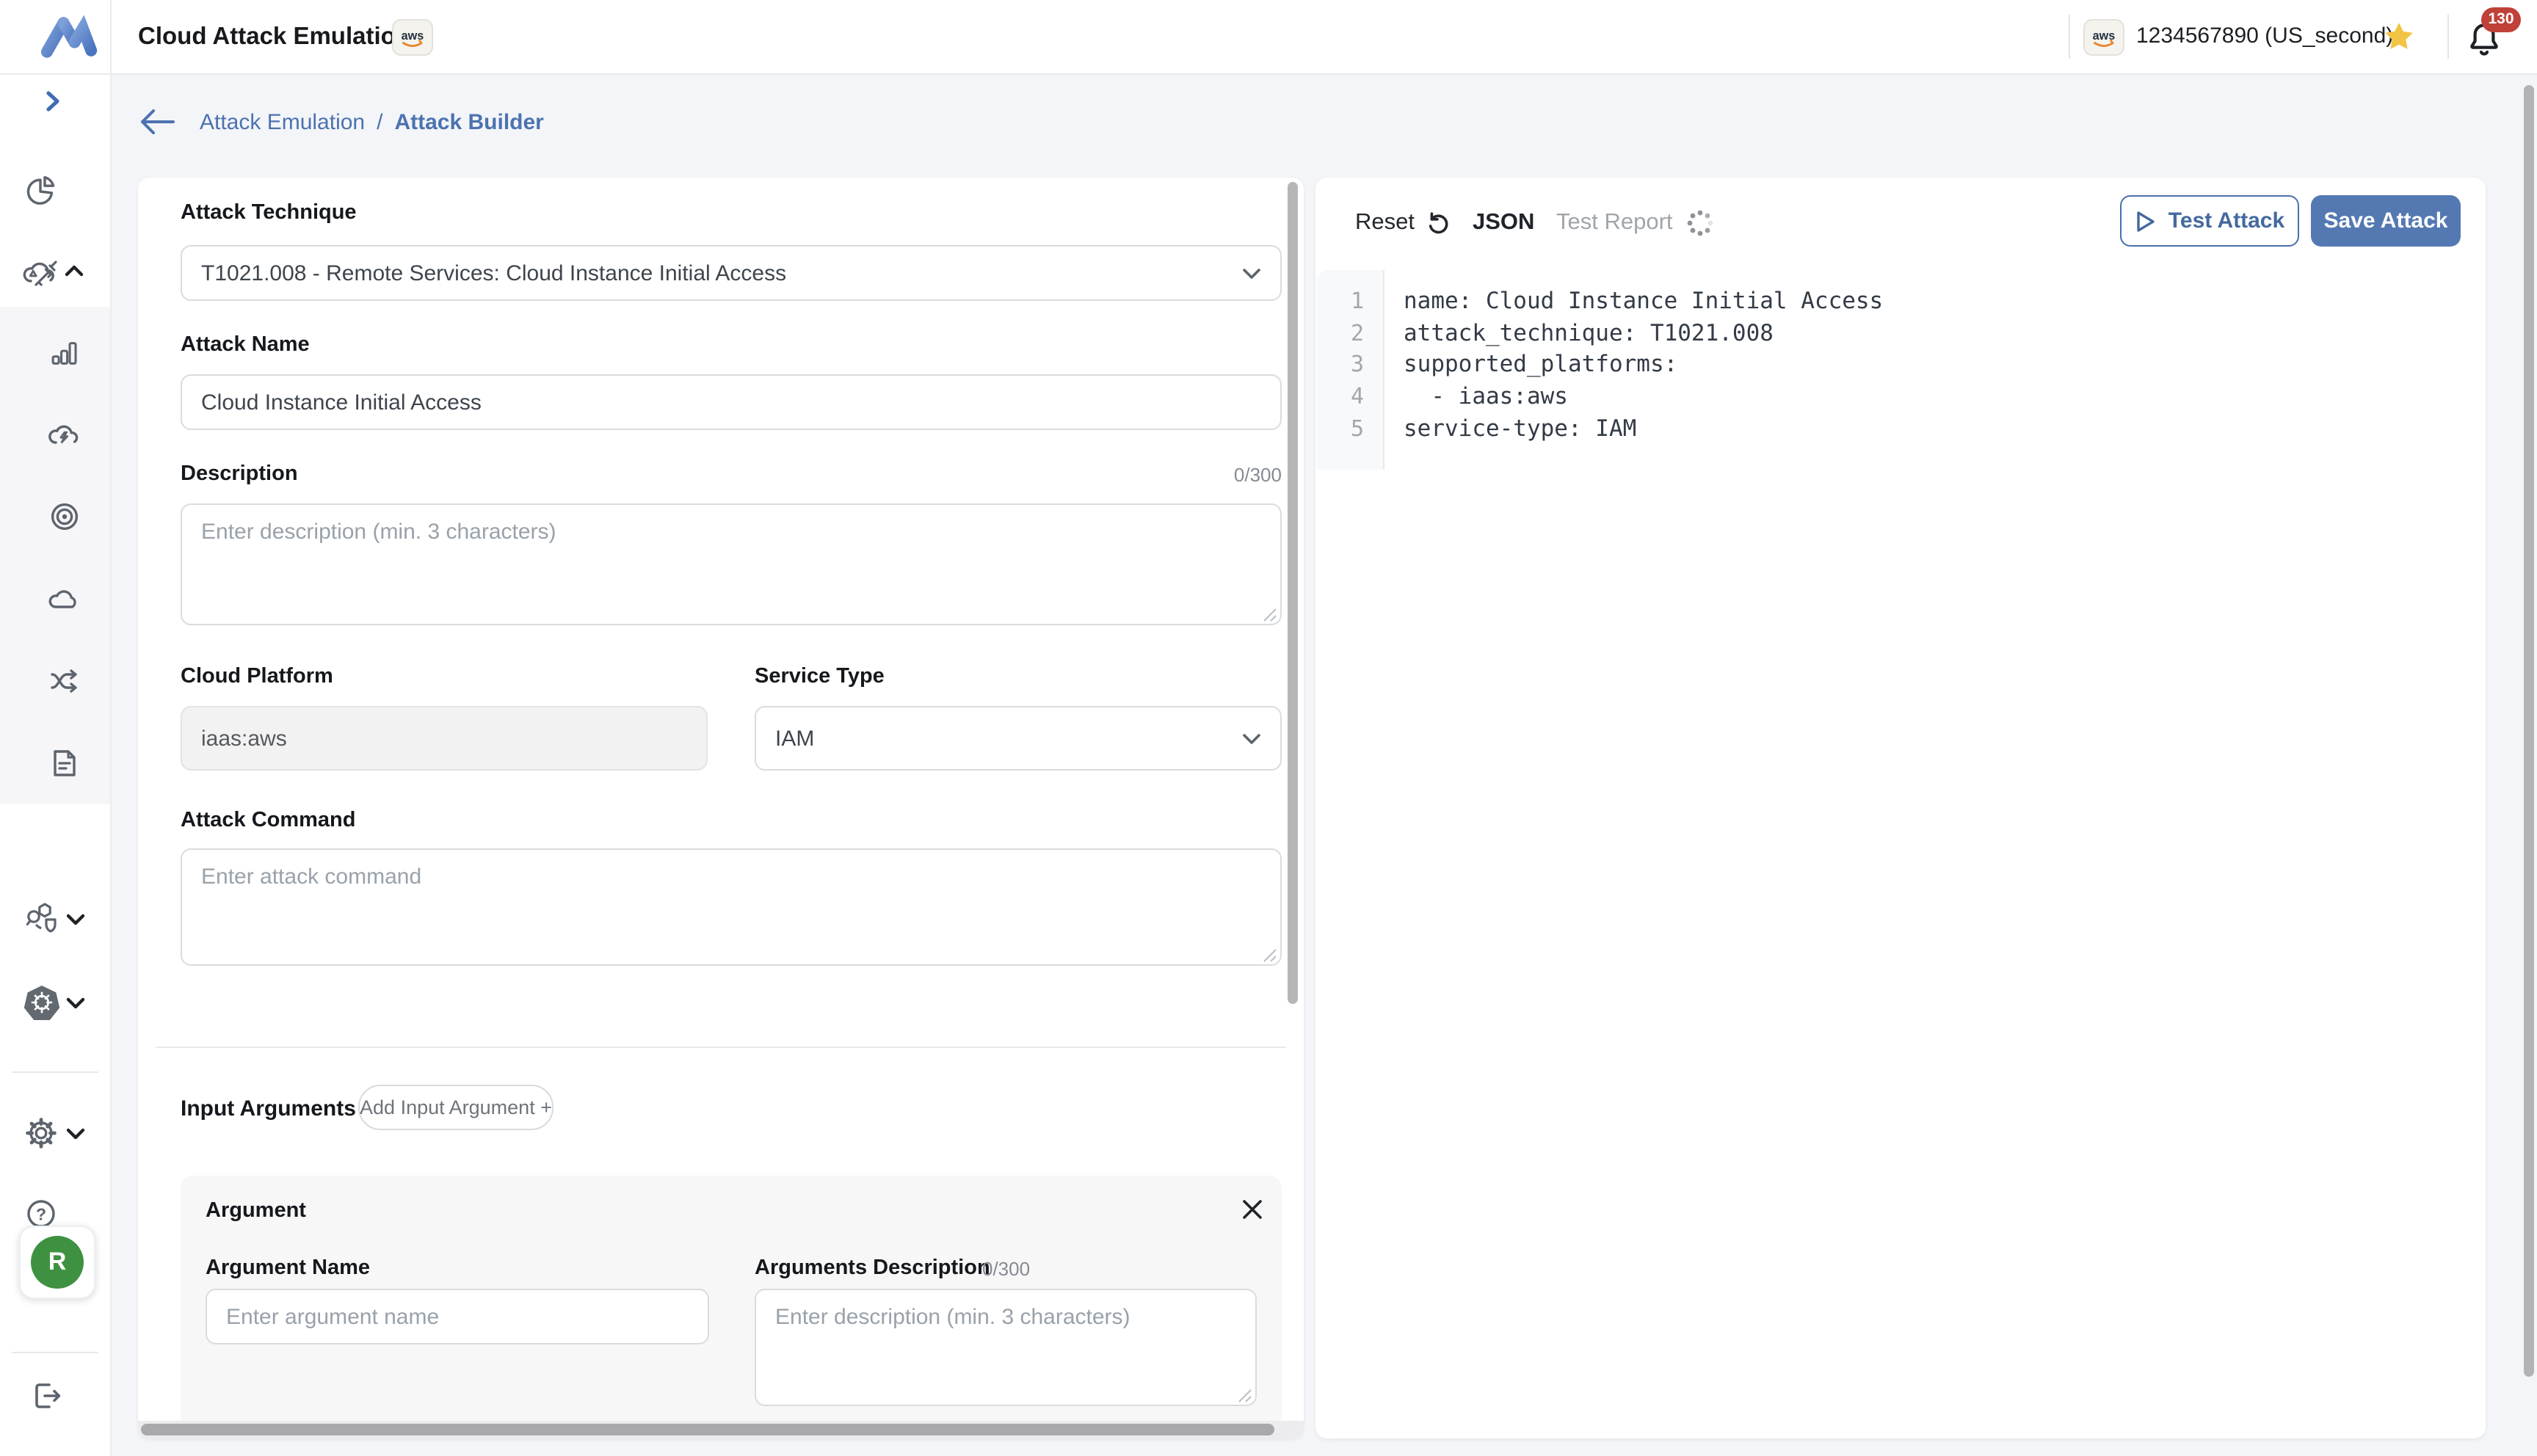 This screenshot has width=2537, height=1456. I want to click on breadcrumb-parent-link: Attack Emulation, so click(283, 121).